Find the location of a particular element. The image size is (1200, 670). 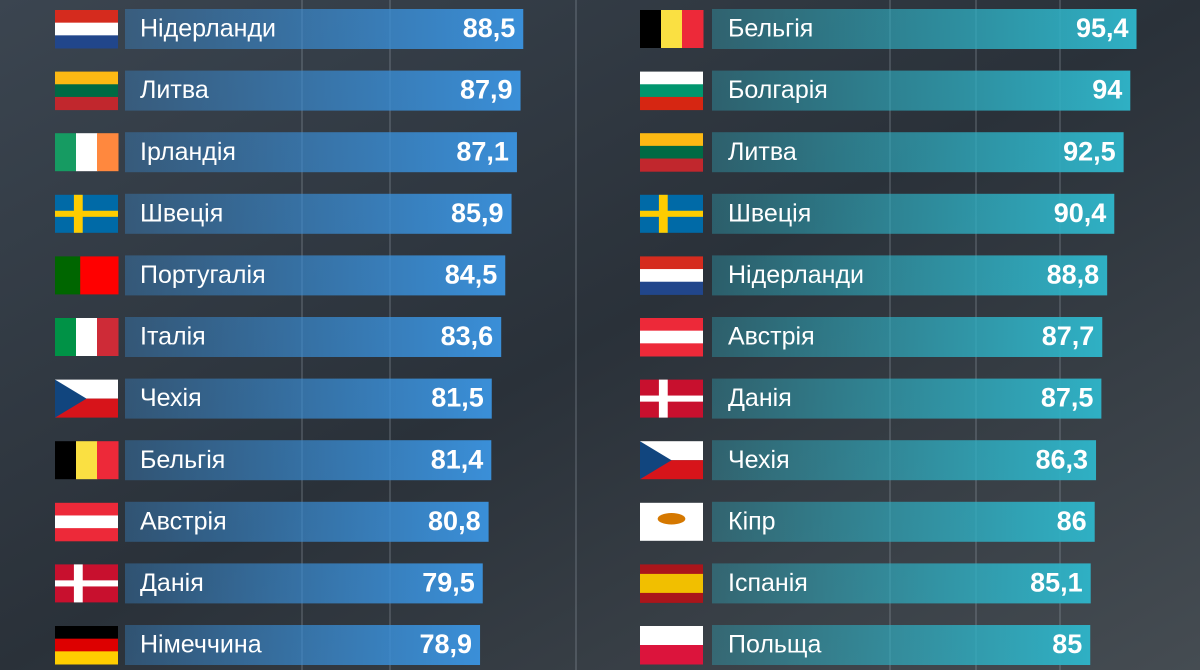

value-label: 84,5 is located at coordinates (471, 275).